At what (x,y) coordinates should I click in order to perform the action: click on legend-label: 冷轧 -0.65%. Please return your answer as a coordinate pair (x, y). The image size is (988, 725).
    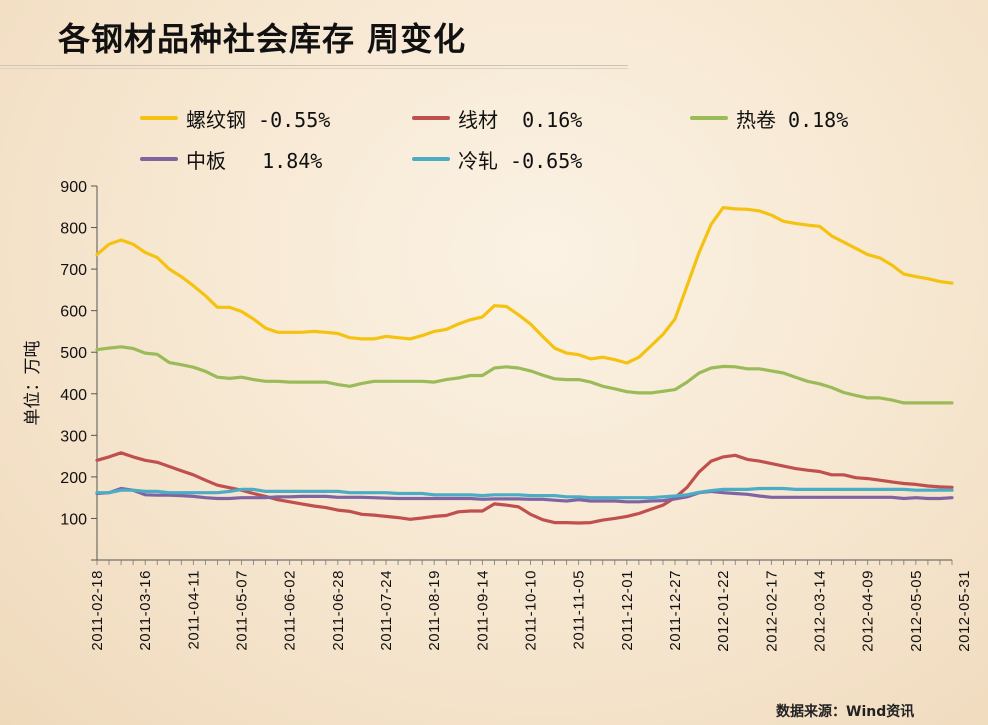
    Looking at the image, I should click on (520, 160).